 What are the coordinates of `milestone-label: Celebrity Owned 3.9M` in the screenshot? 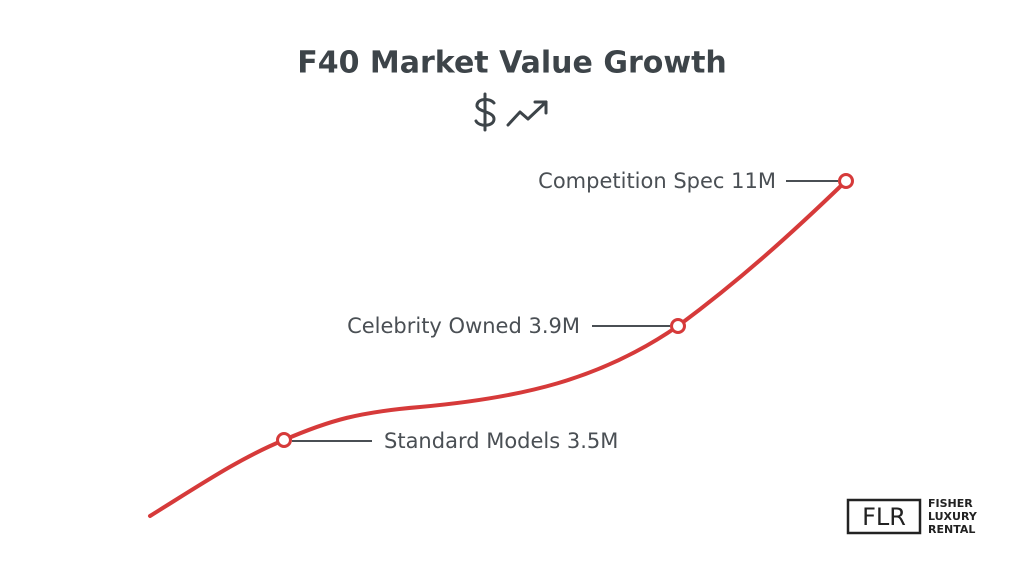 It's located at (463, 326).